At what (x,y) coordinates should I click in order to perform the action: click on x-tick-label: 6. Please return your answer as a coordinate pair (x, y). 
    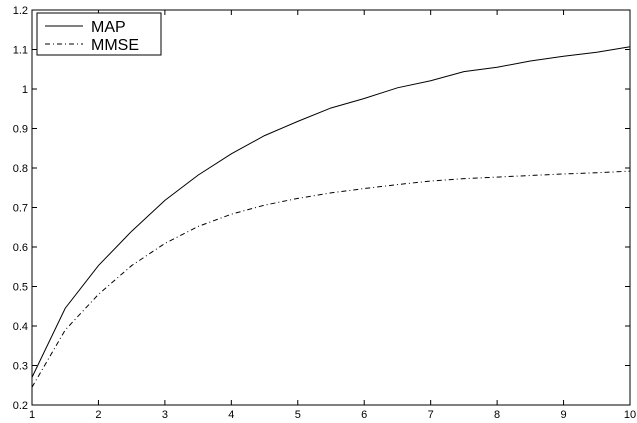
    Looking at the image, I should click on (364, 415).